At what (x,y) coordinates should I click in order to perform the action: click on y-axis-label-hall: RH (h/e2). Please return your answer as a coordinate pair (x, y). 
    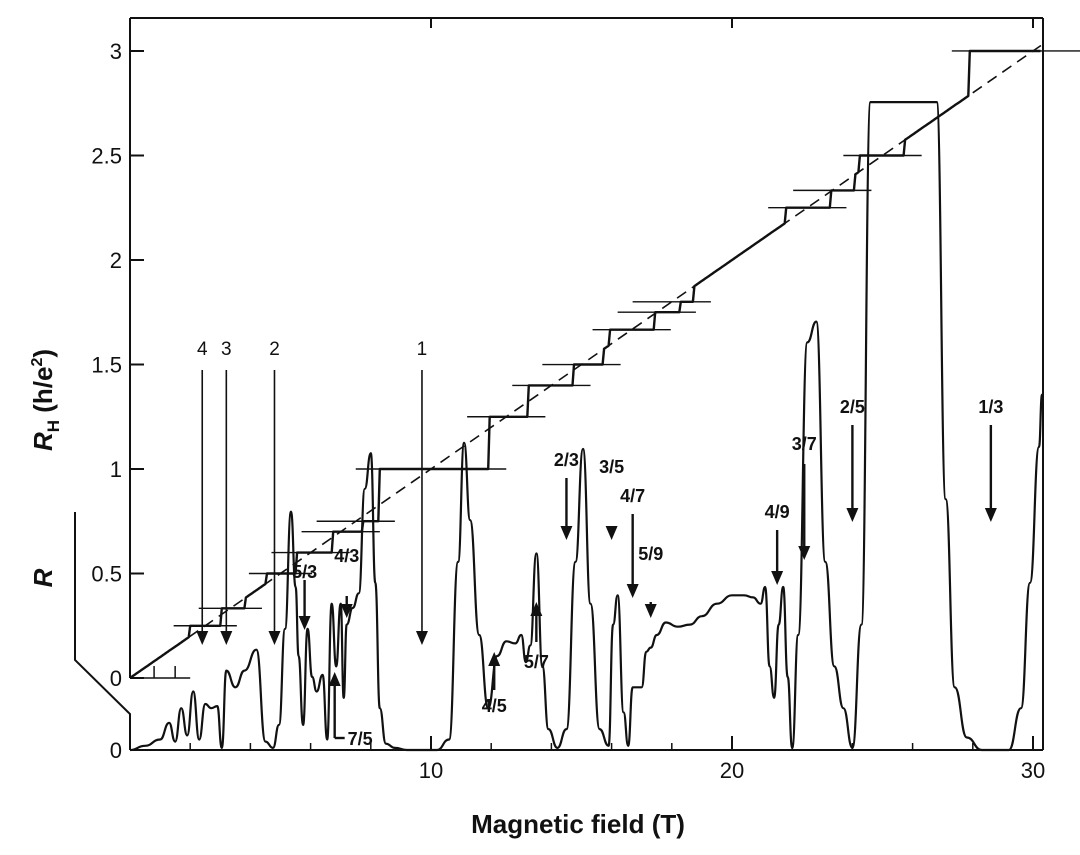
    Looking at the image, I should click on (45, 400).